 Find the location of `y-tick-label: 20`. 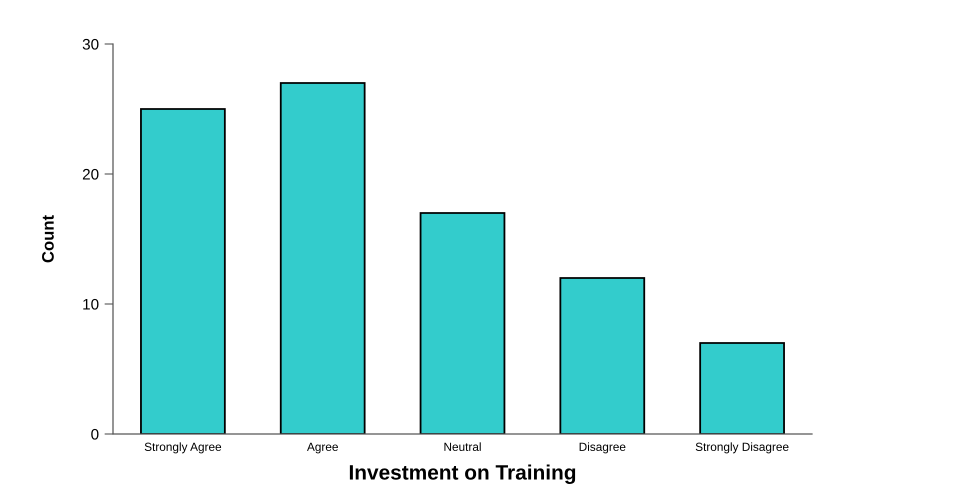

y-tick-label: 20 is located at coordinates (90, 174).